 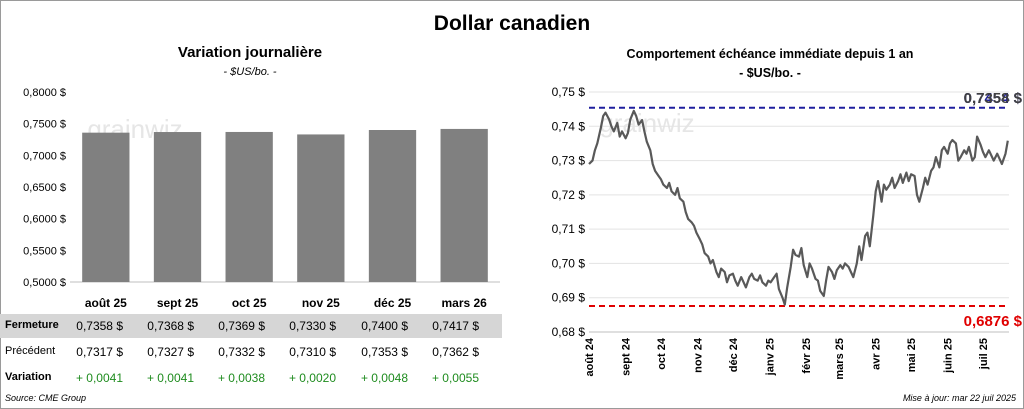 What do you see at coordinates (44, 251) in the screenshot?
I see `y-tick-label: 0,5500 $` at bounding box center [44, 251].